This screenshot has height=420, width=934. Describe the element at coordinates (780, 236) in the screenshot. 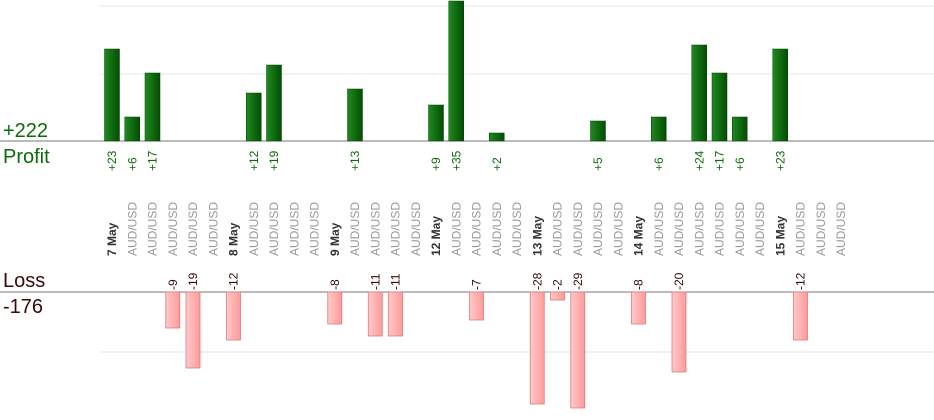

I see `date-label: 15 May` at that location.